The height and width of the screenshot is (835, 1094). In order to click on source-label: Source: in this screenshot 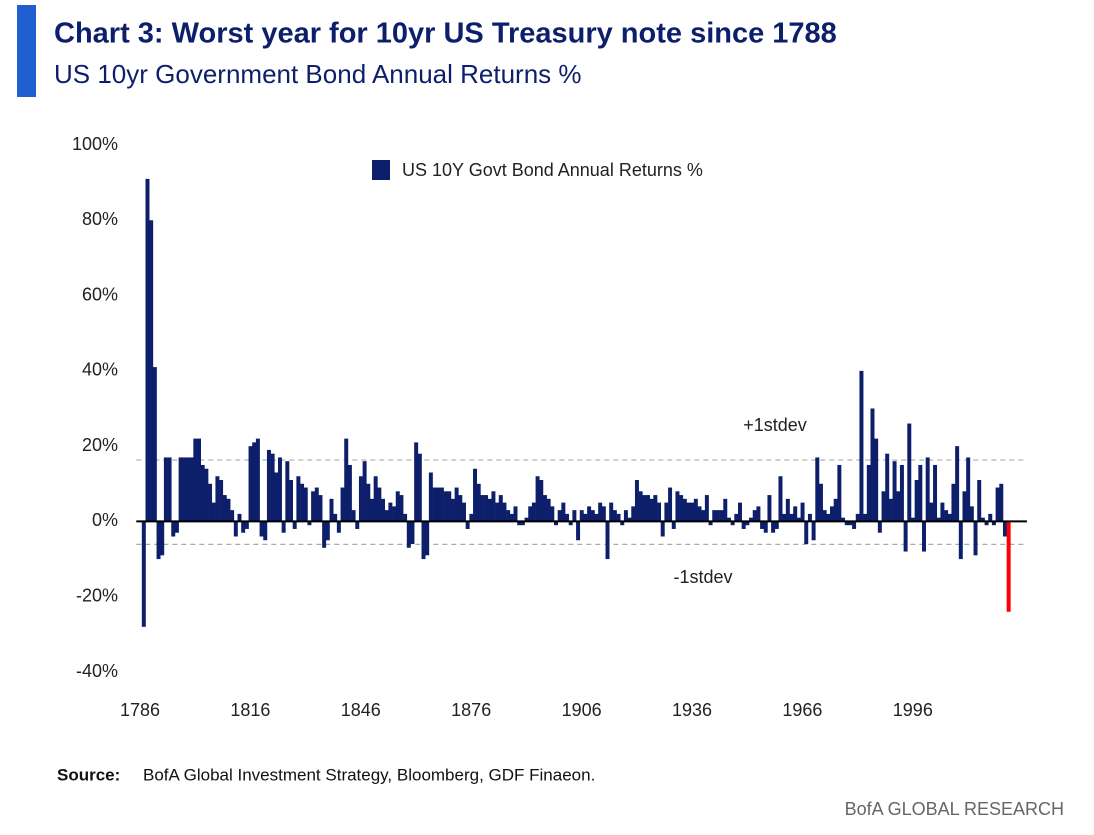, I will do `click(88, 774)`.